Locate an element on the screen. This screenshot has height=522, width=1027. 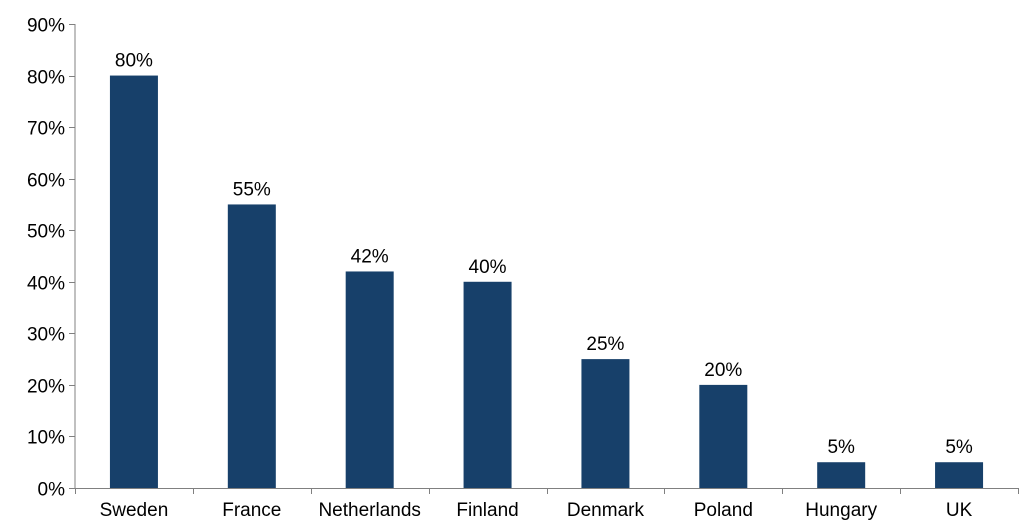
data-label: 55% is located at coordinates (252, 189).